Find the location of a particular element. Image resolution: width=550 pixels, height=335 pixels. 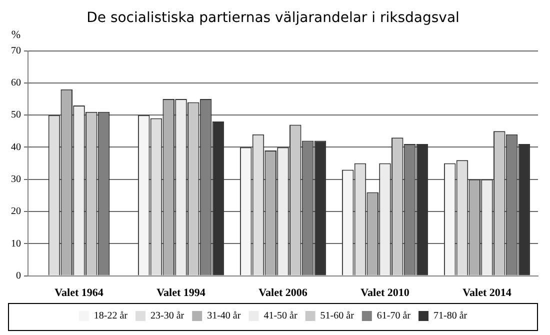

x-tick-label: Valet 1964 is located at coordinates (79, 293).